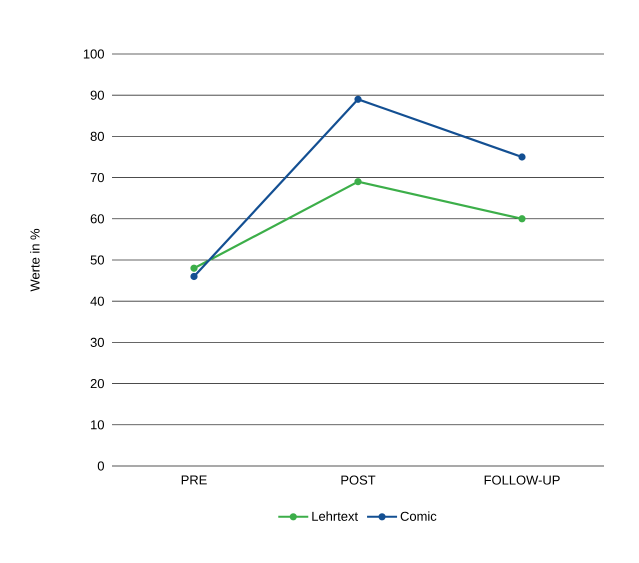  Describe the element at coordinates (101, 466) in the screenshot. I see `y-tick-label: 0` at that location.